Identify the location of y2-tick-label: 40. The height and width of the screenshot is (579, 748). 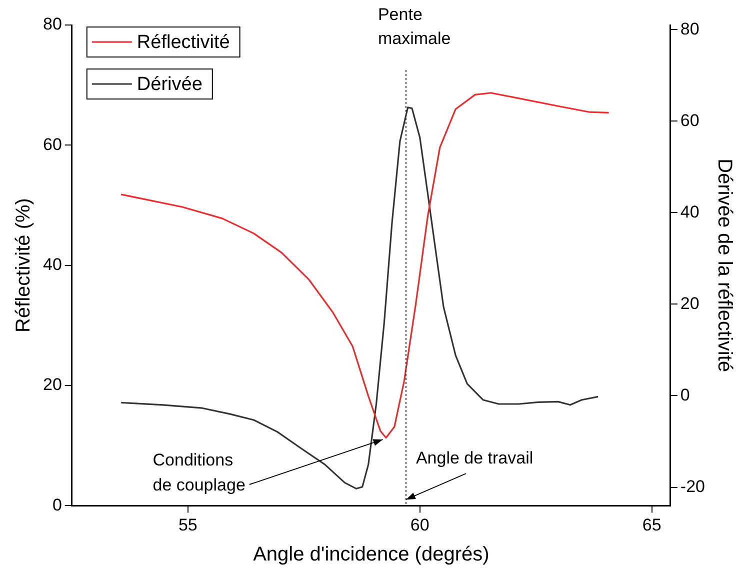
(690, 212).